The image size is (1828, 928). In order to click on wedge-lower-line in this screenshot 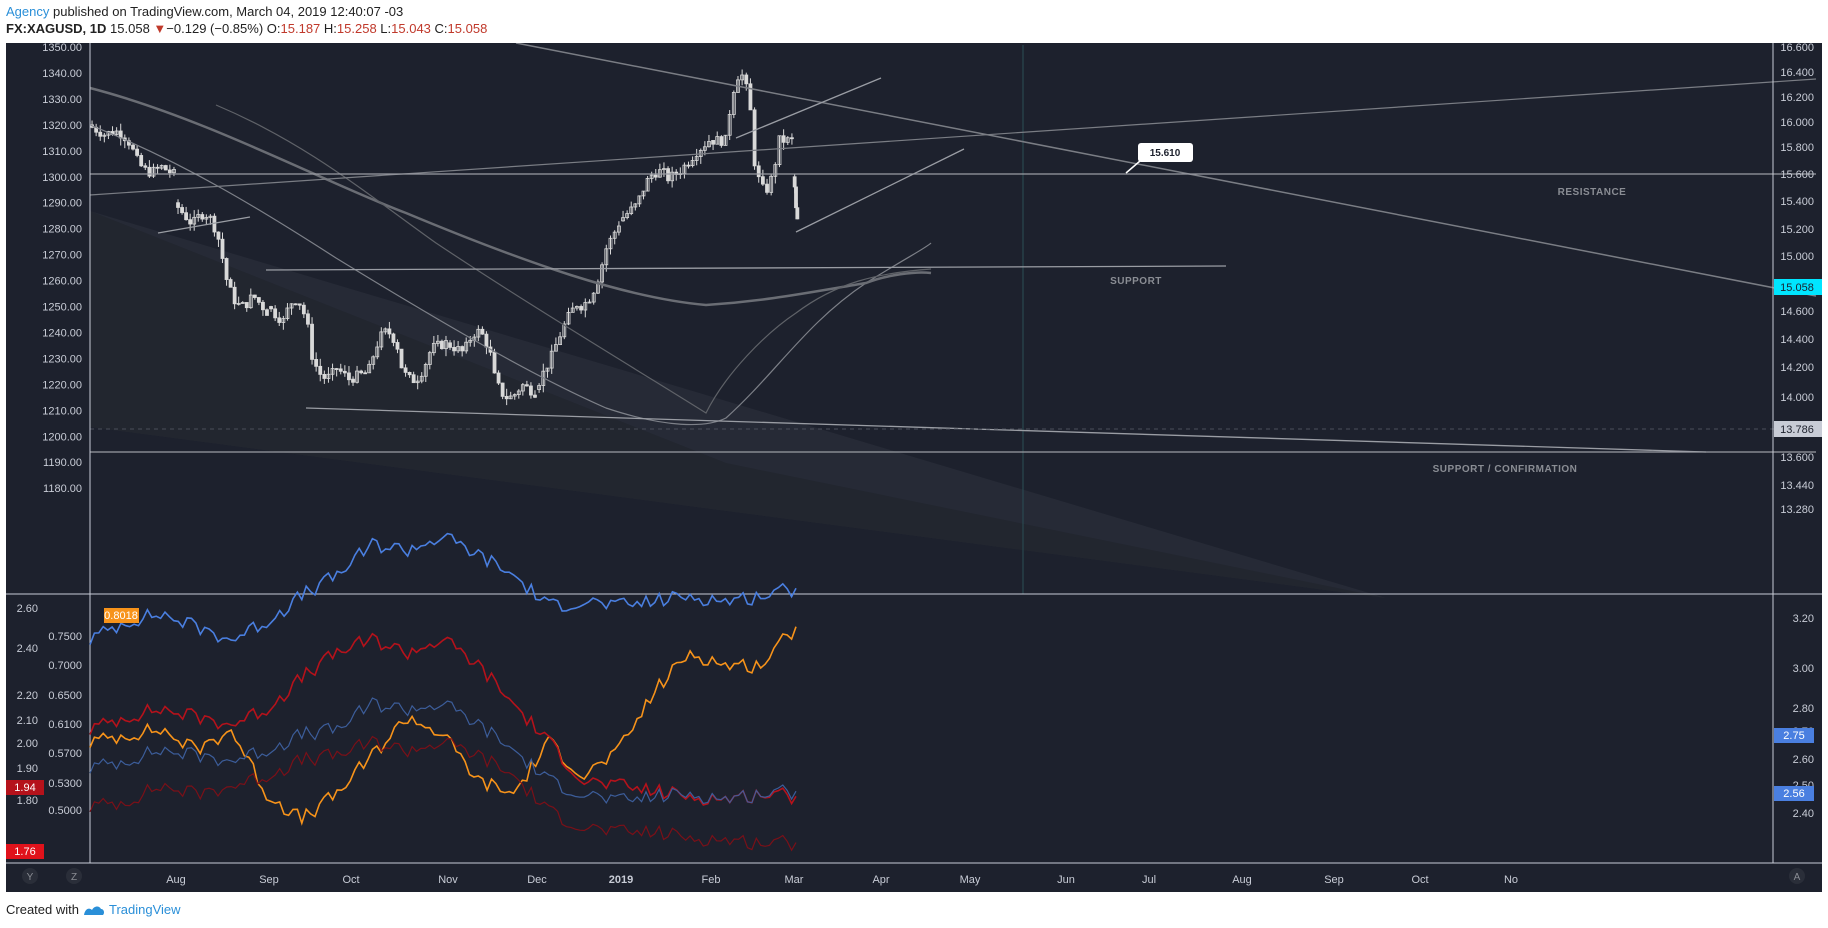, I will do `click(880, 190)`.